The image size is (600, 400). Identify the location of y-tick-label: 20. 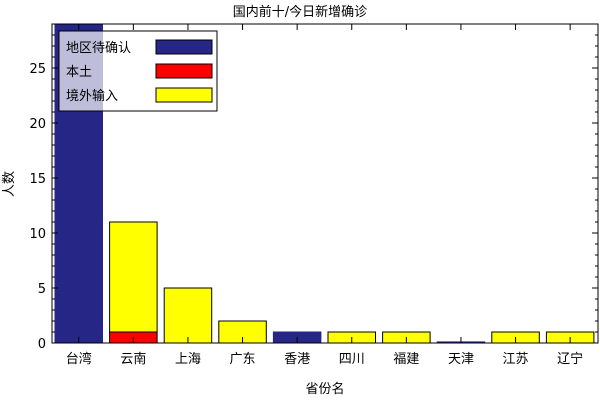
(37, 124).